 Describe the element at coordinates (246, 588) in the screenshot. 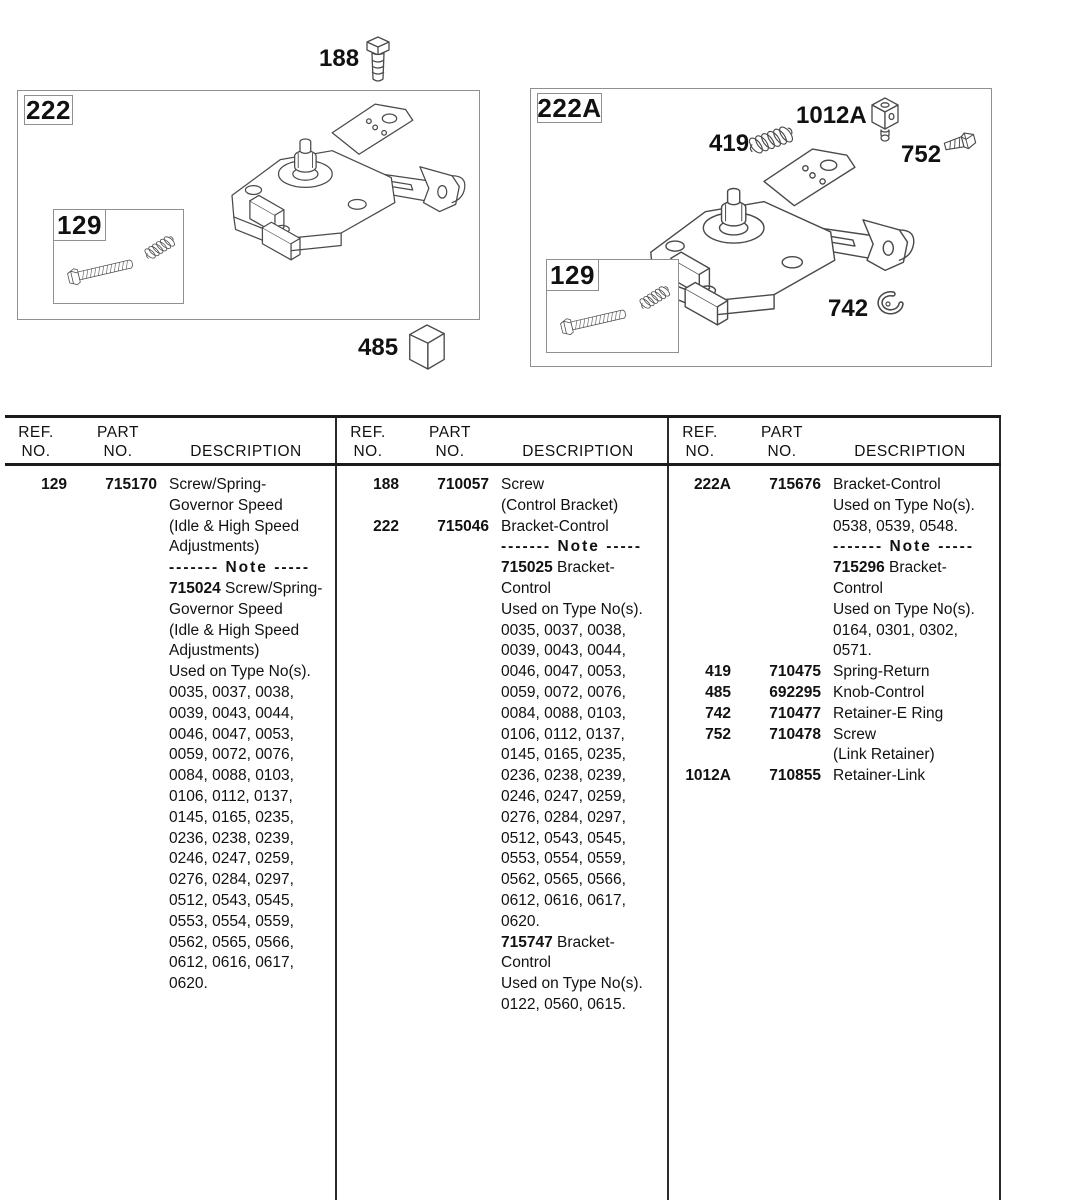

I see `description-line: 715024 Screw/Spring-` at that location.